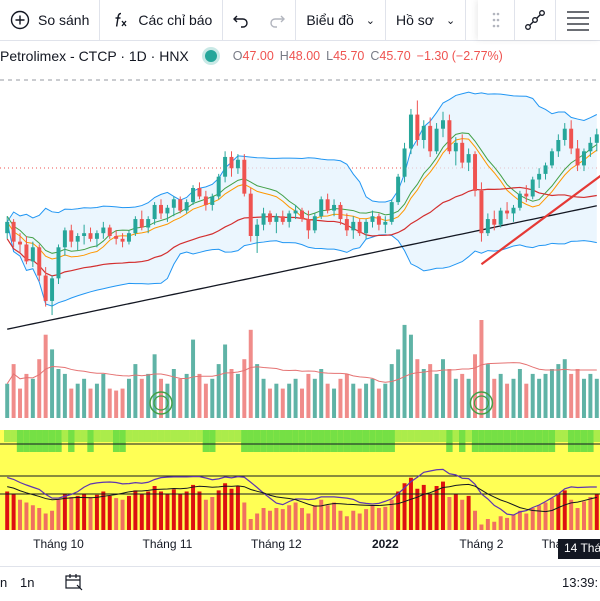 Image resolution: width=600 pixels, height=601 pixels. What do you see at coordinates (278, 20) in the screenshot?
I see `redo-button` at bounding box center [278, 20].